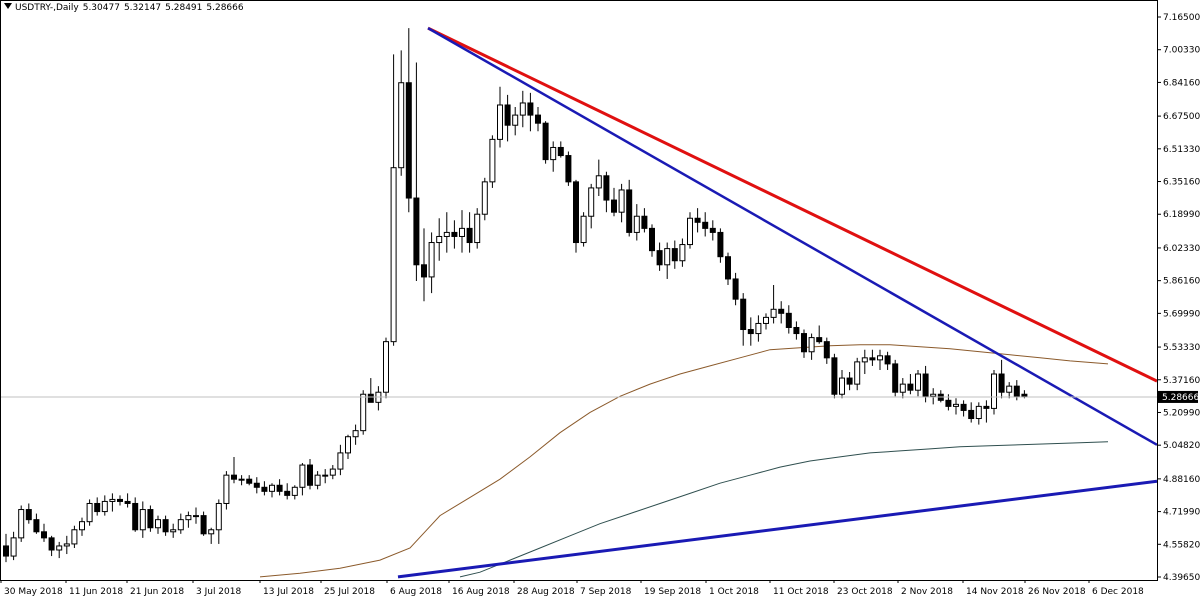 The width and height of the screenshot is (1200, 604). I want to click on price-tick-label: 4.88160, so click(1181, 480).